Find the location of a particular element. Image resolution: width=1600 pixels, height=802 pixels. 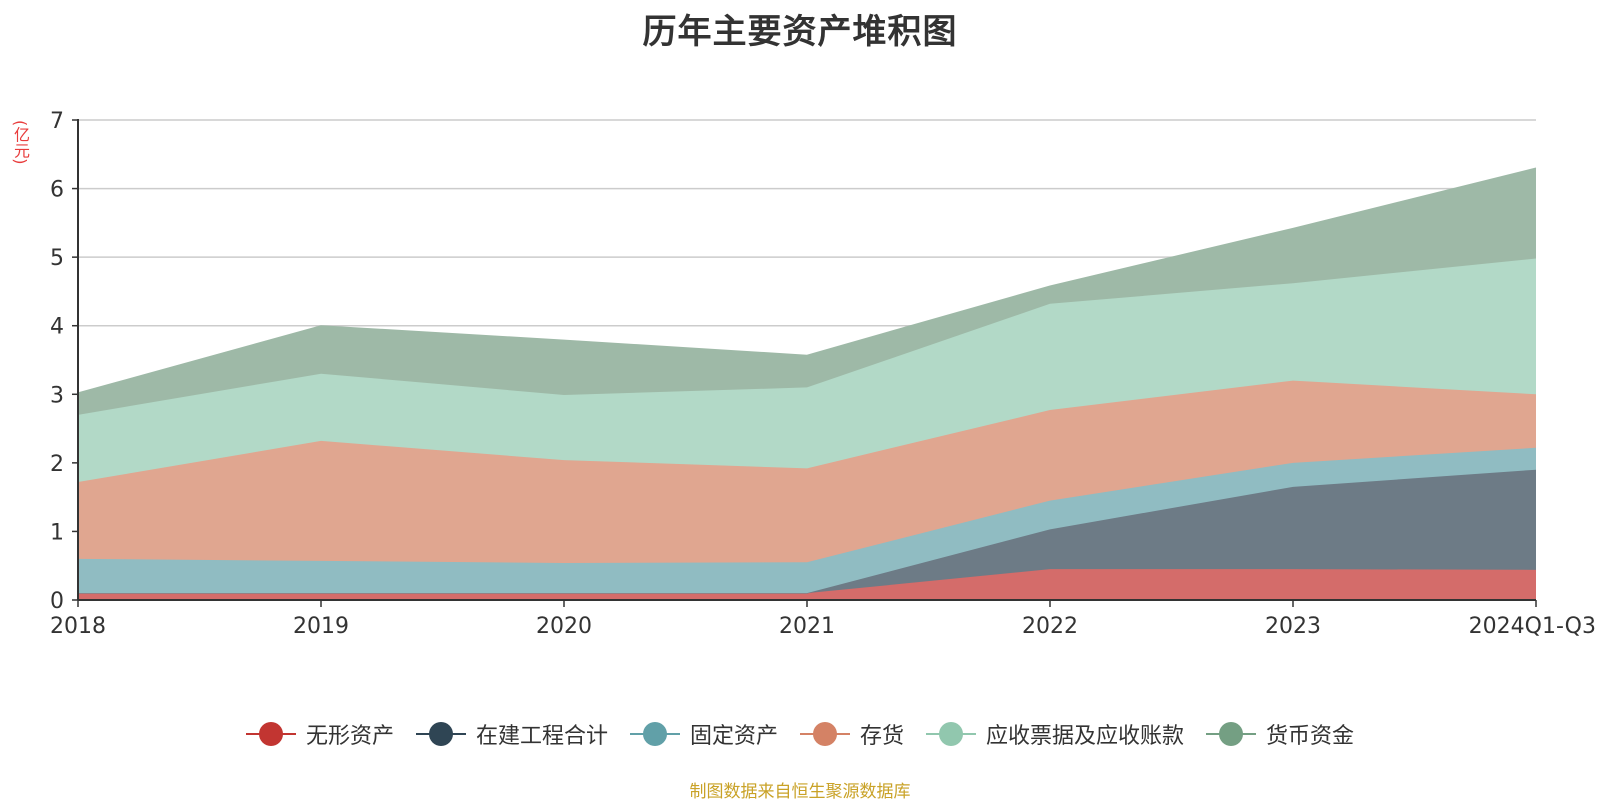

legend-label: 固定资产 is located at coordinates (733, 736).